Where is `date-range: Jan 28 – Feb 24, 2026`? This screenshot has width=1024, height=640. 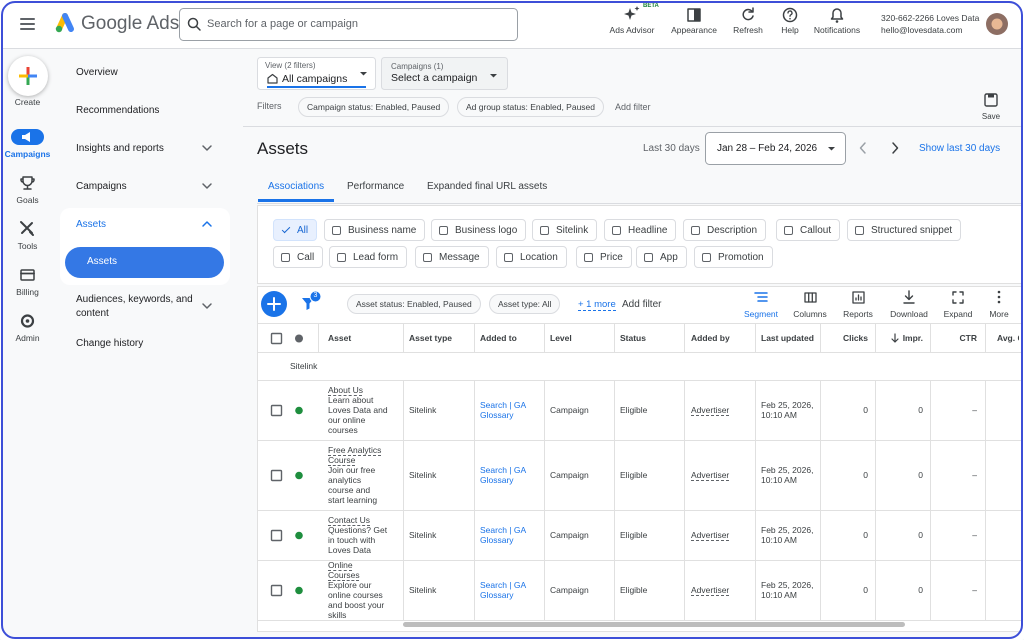 date-range: Jan 28 – Feb 24, 2026 is located at coordinates (767, 148).